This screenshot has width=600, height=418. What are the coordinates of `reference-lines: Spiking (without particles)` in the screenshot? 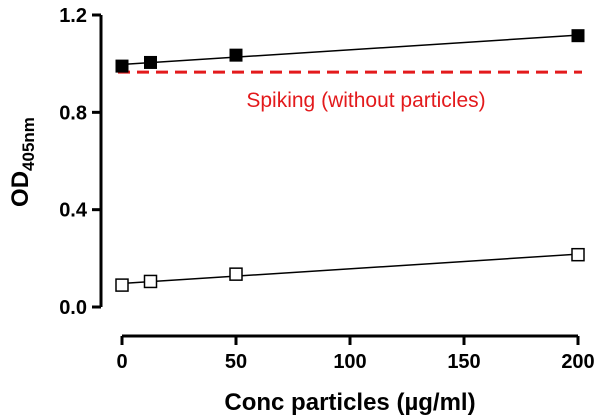 It's located at (350, 91).